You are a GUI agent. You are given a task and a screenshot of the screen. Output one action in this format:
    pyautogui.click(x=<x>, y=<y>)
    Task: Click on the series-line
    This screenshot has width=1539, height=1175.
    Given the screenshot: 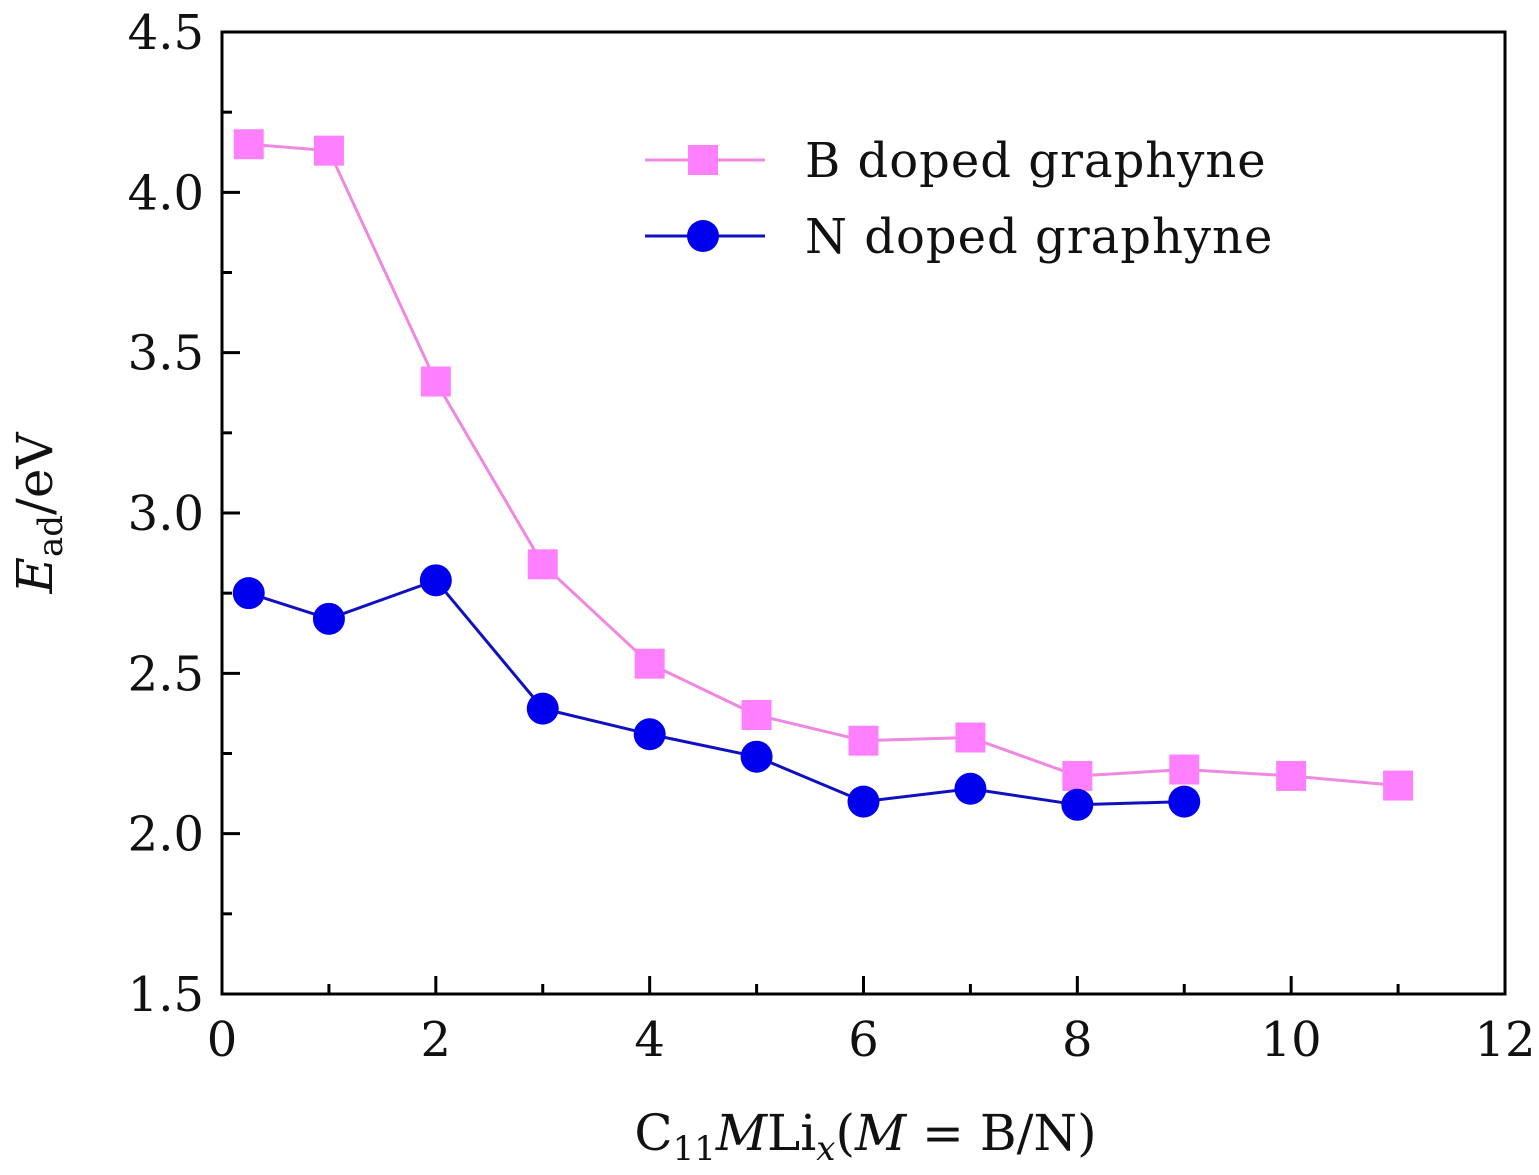 What is the action you would take?
    pyautogui.click(x=716, y=692)
    